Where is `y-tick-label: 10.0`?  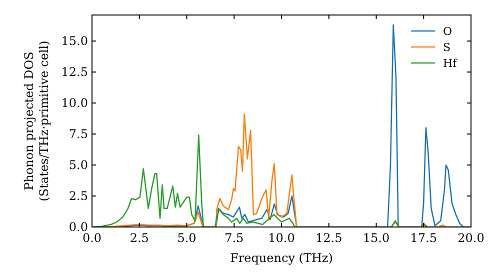
y-tick-label: 10.0 is located at coordinates (74, 103).